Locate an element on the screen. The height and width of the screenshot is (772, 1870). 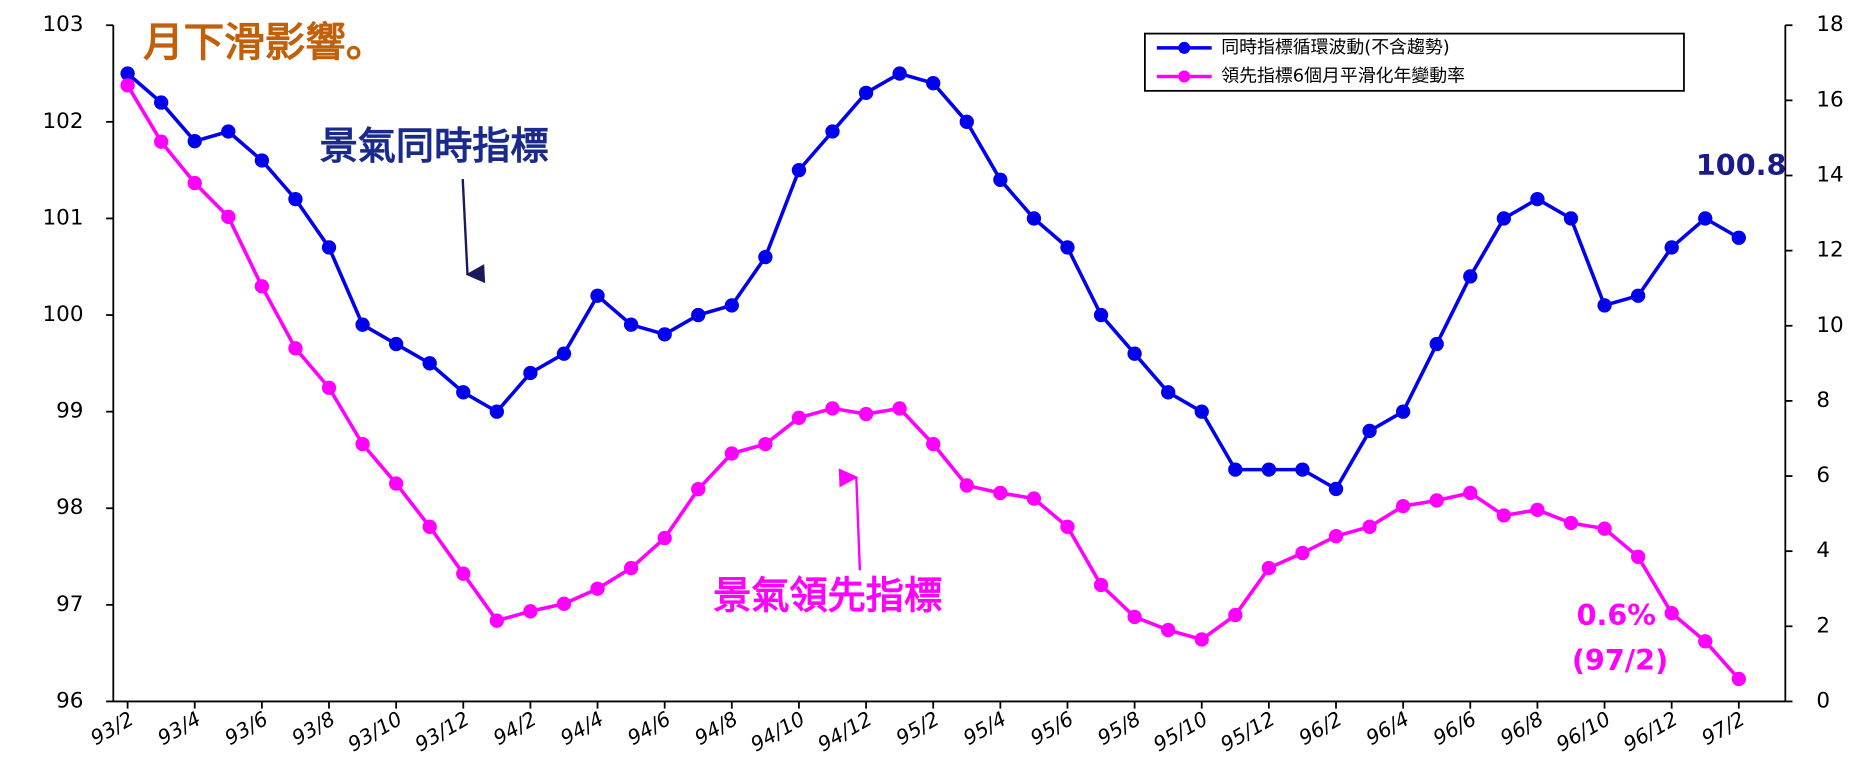
x-tick-label: 94/4 is located at coordinates (581, 728).